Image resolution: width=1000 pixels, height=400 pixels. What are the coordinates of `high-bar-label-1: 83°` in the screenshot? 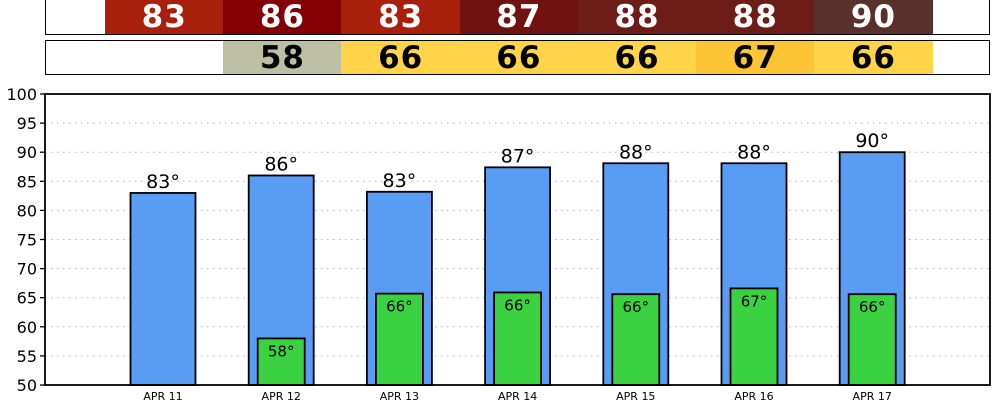 It's located at (163, 182).